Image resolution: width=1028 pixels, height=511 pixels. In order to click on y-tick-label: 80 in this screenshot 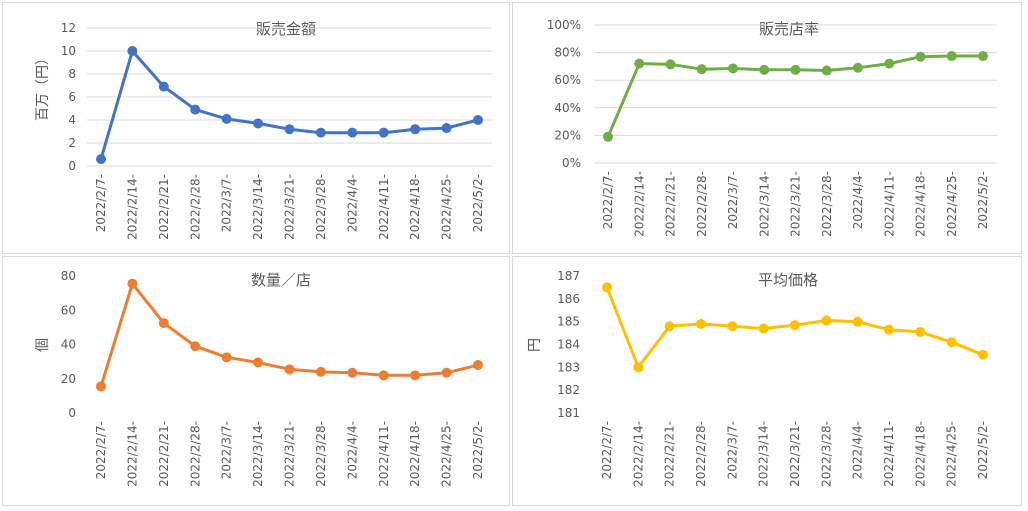, I will do `click(68, 276)`.